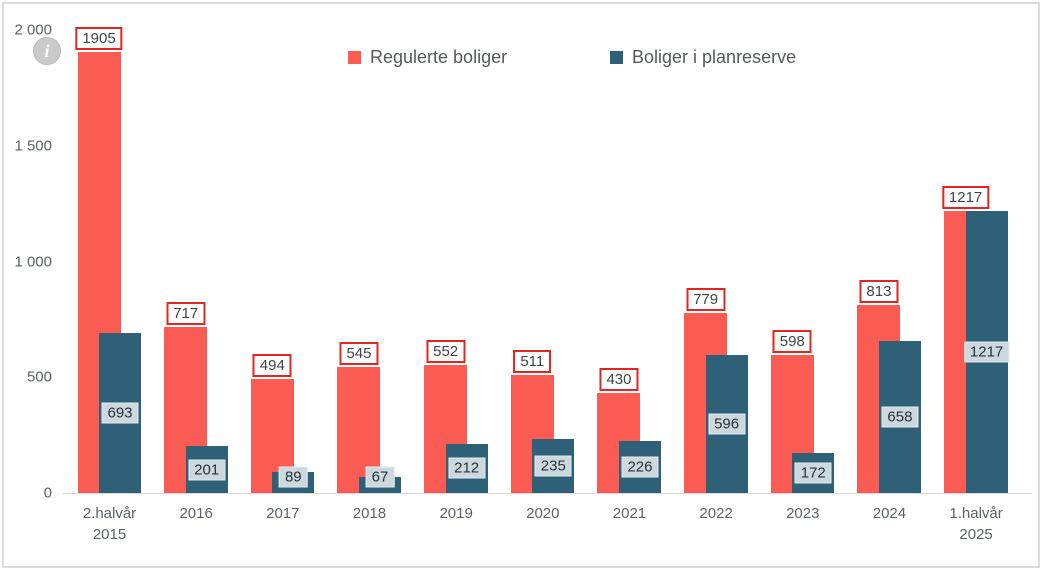  I want to click on x-axis-line, so click(547, 493).